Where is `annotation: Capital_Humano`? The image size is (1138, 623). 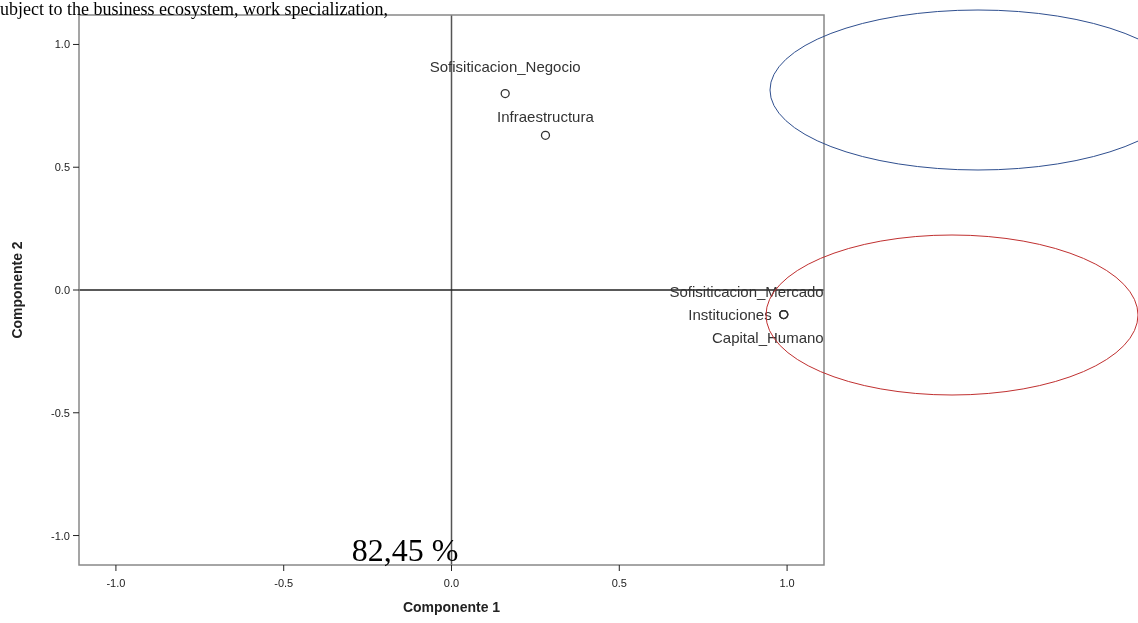
annotation: Capital_Humano is located at coordinates (768, 337).